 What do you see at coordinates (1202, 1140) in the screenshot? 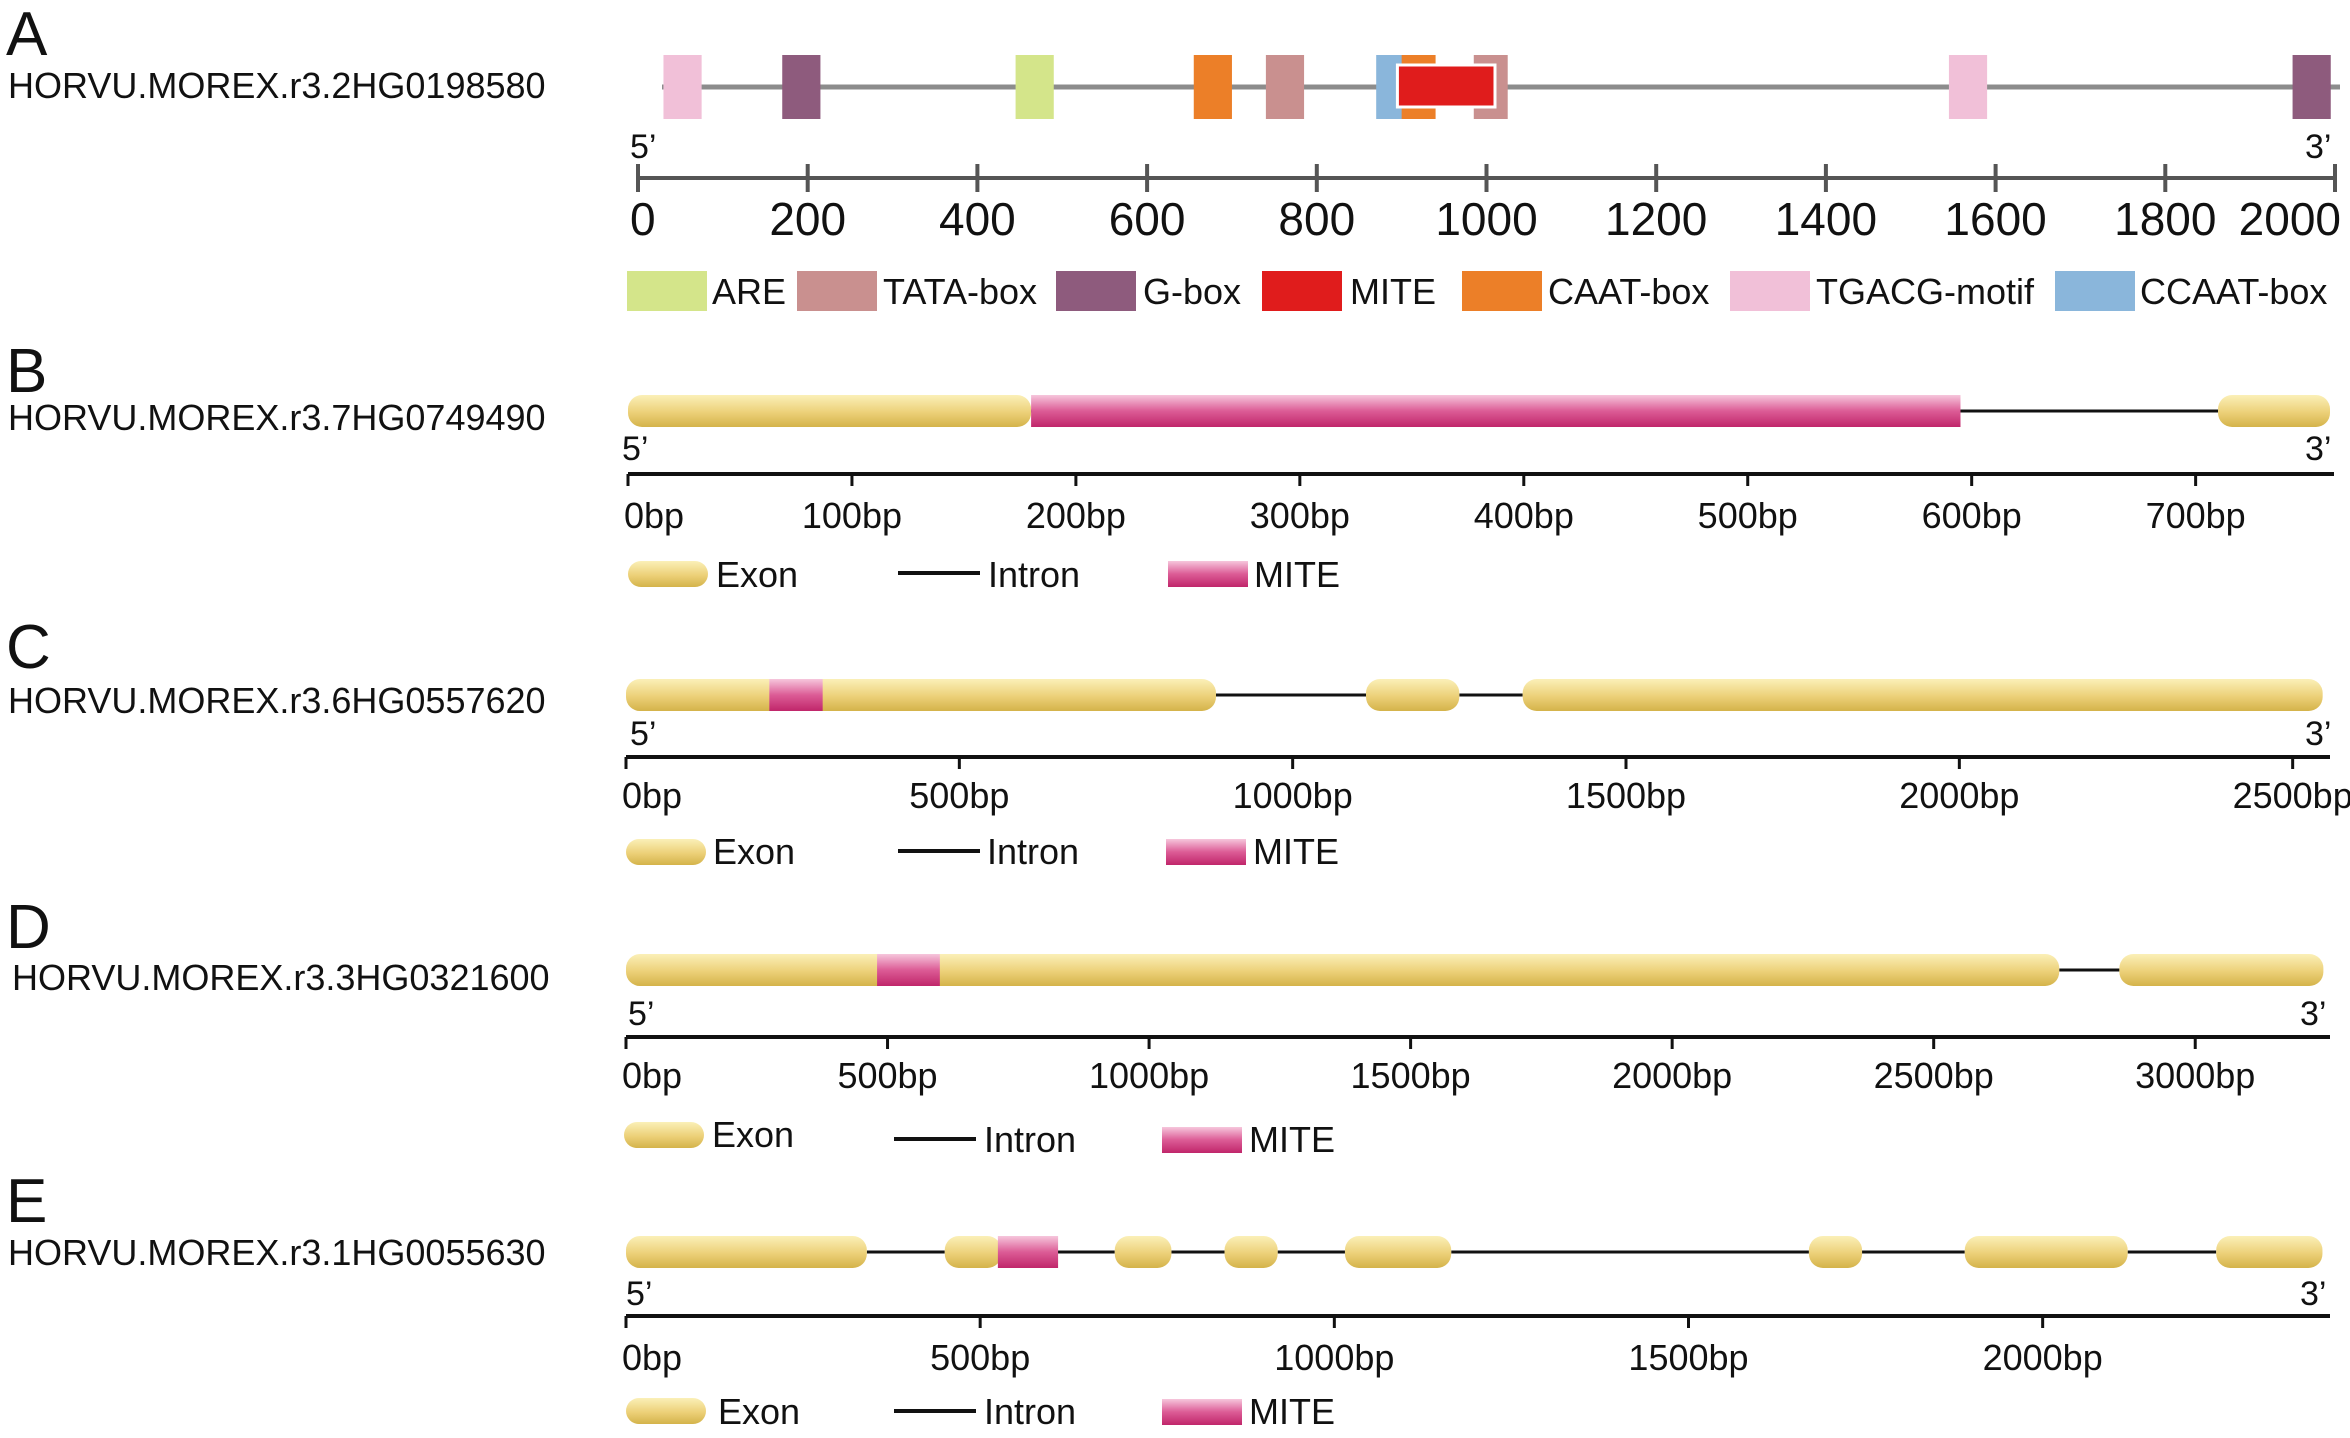
I see `legend-mite-swatch-d` at bounding box center [1202, 1140].